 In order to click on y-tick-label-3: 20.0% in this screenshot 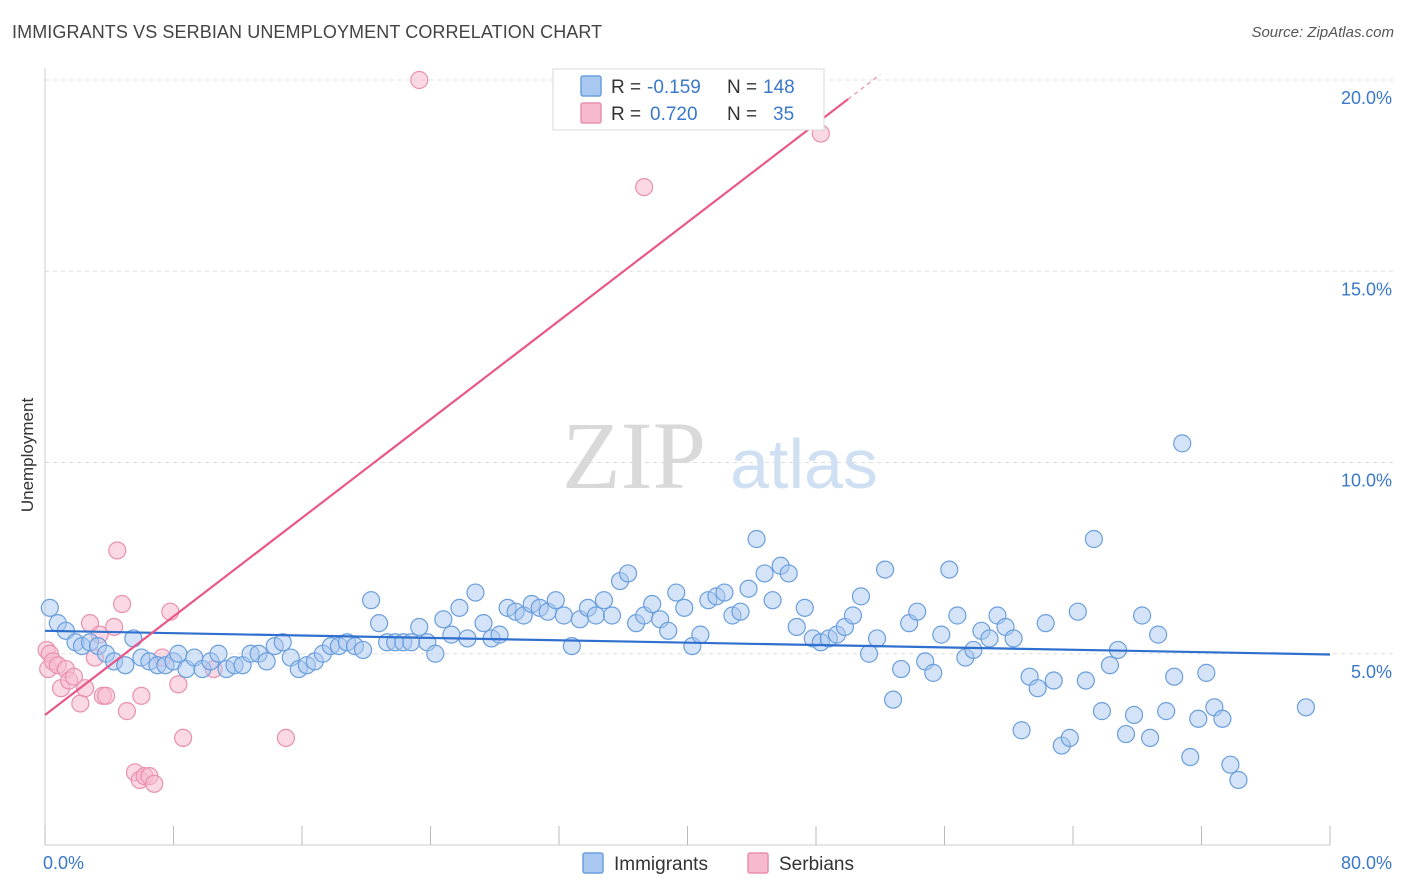, I will do `click(1366, 98)`.